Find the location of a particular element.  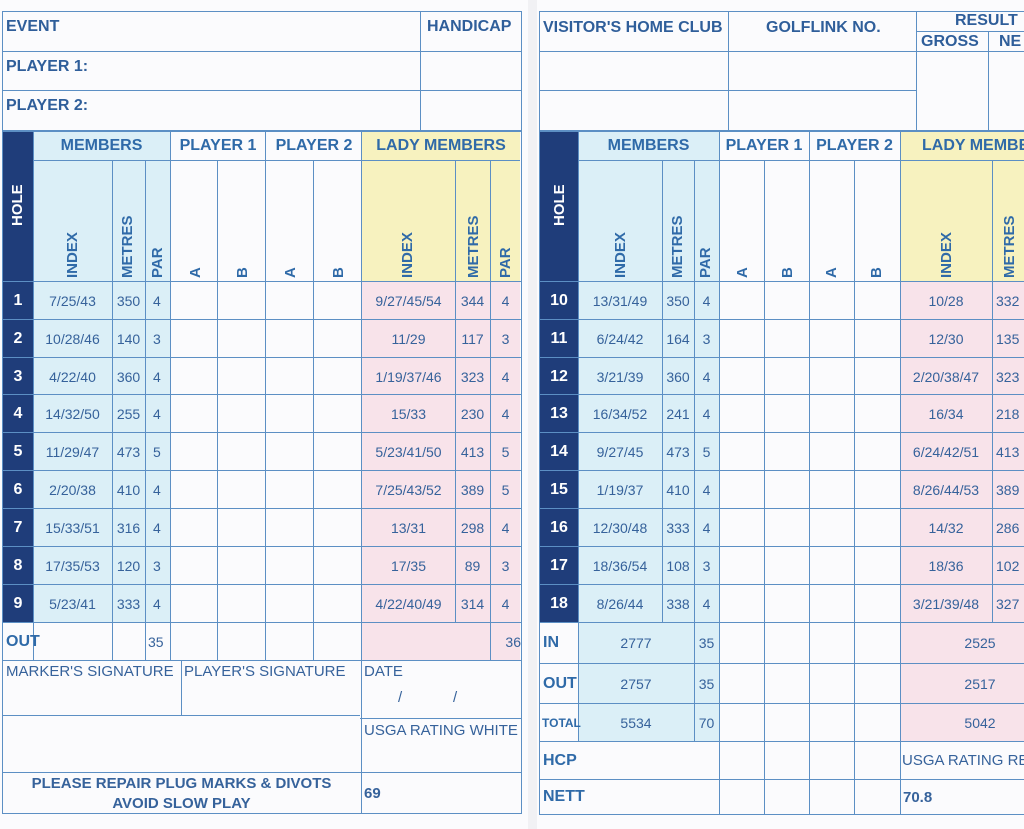

lady-index-header: INDEX is located at coordinates (407, 255).